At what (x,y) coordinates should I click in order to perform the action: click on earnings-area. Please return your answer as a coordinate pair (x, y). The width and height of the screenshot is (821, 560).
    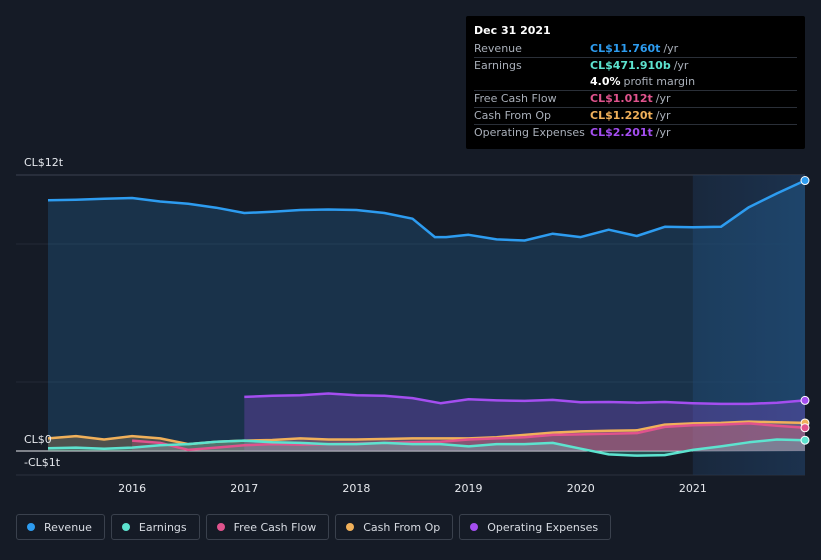
    Looking at the image, I should click on (426, 447).